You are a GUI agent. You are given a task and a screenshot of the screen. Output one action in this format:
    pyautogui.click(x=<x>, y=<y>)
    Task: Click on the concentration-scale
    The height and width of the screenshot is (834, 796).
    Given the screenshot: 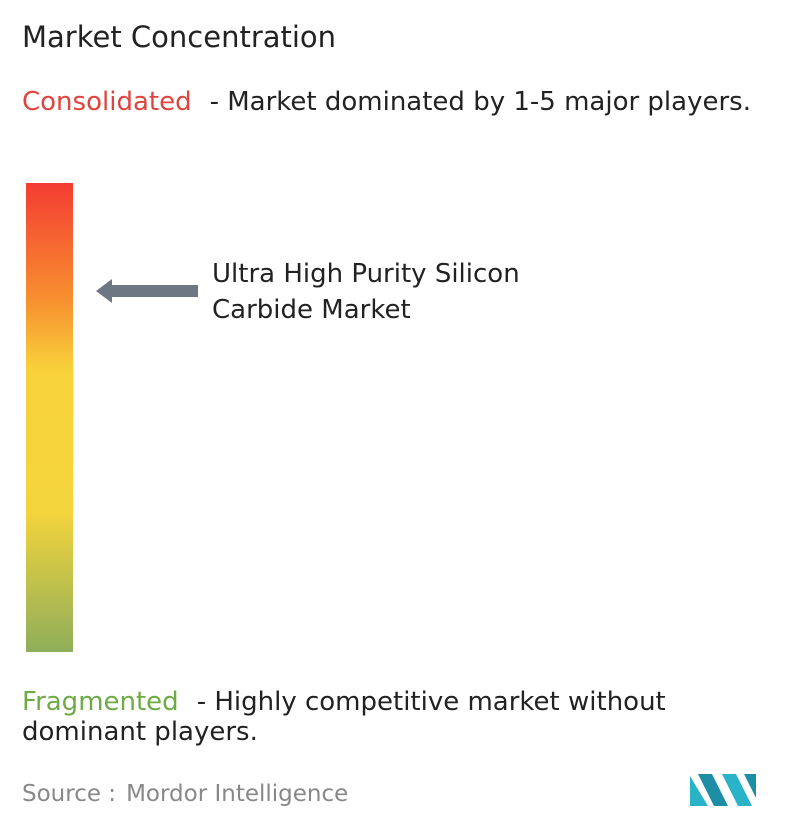 What is the action you would take?
    pyautogui.click(x=49, y=417)
    